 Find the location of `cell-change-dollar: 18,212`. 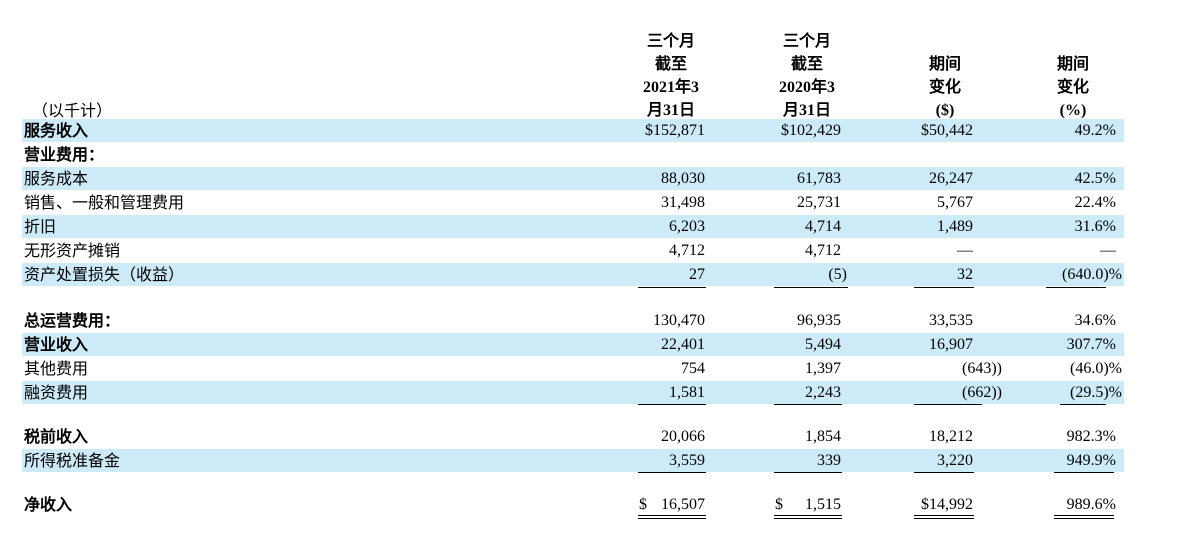

cell-change-dollar: 18,212 is located at coordinates (951, 436).